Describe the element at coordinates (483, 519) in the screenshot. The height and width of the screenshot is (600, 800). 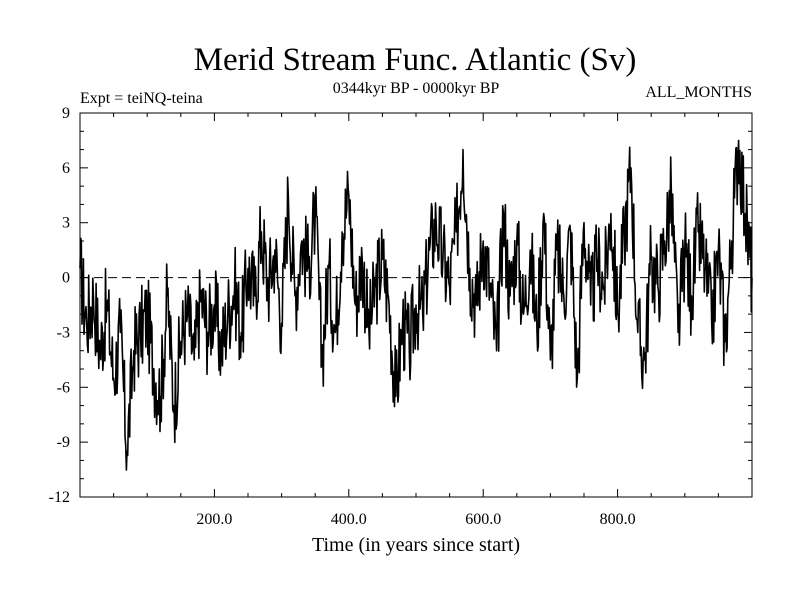
I see `x-tick-label: 600.0` at that location.